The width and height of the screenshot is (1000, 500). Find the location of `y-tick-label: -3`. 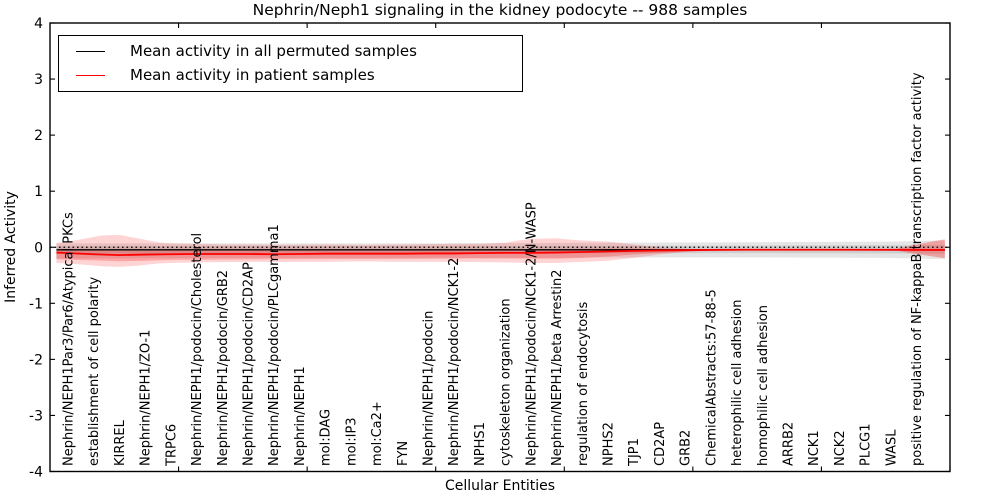

y-tick-label: -3 is located at coordinates (36, 416).